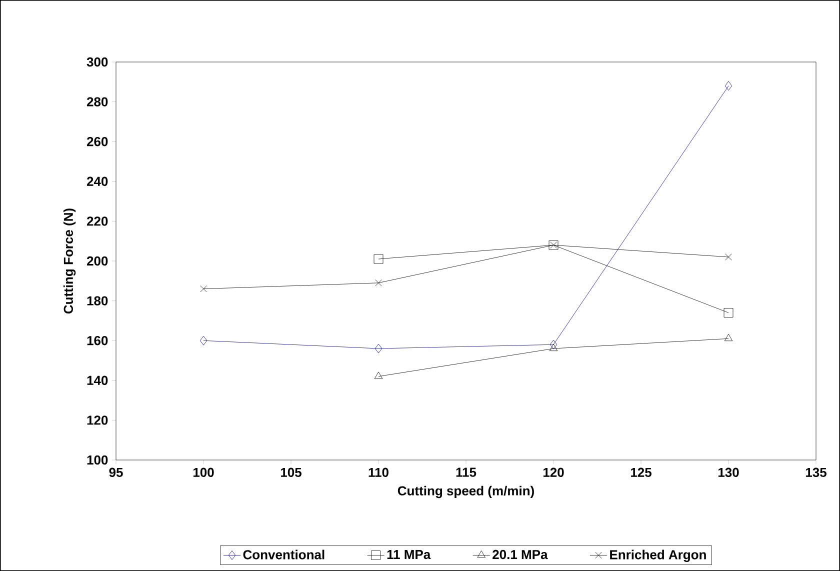 The height and width of the screenshot is (571, 840). I want to click on legend-label: Conventional, so click(283, 555).